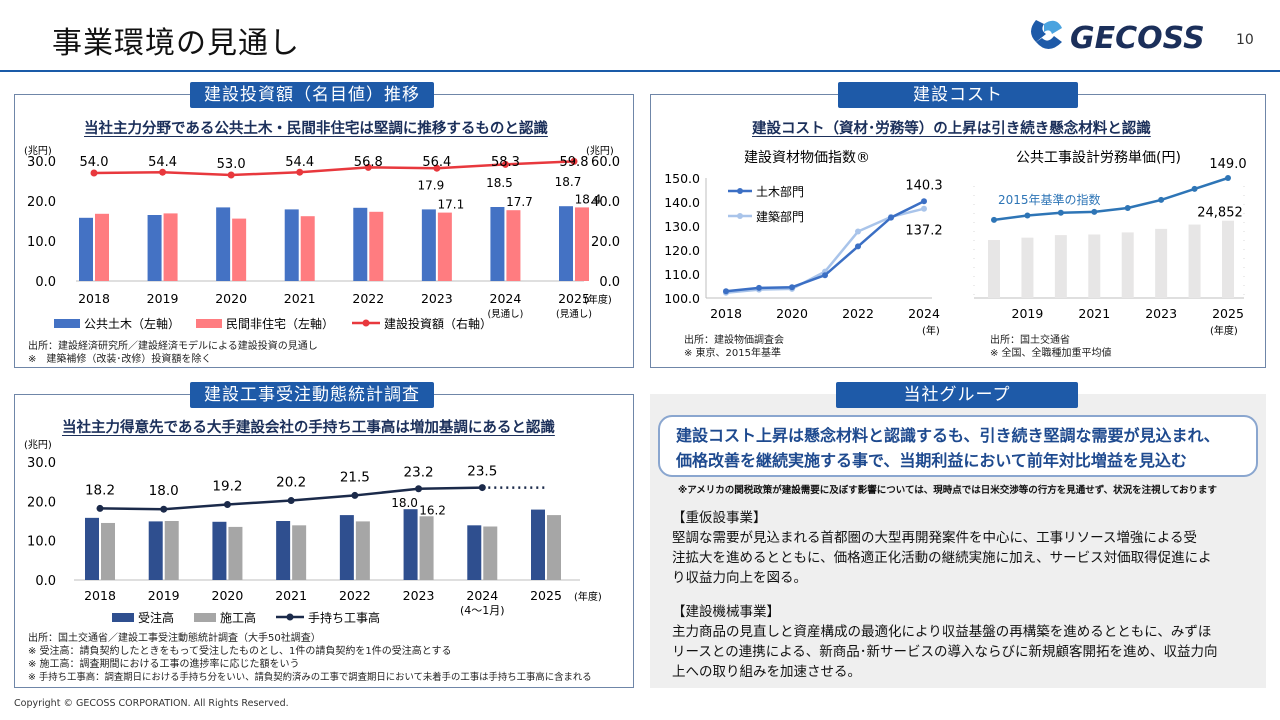 This screenshot has width=1280, height=720. What do you see at coordinates (163, 298) in the screenshot?
I see `x-tick-label: 2019` at bounding box center [163, 298].